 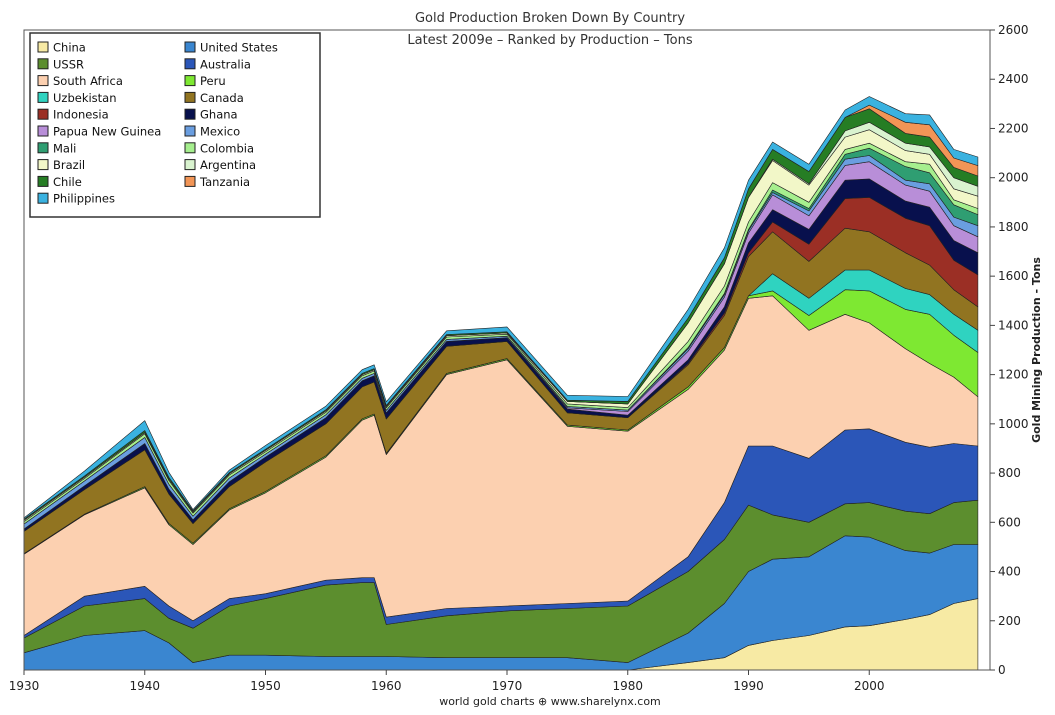 What do you see at coordinates (190, 131) in the screenshot?
I see `legend-swatch-mexico` at bounding box center [190, 131].